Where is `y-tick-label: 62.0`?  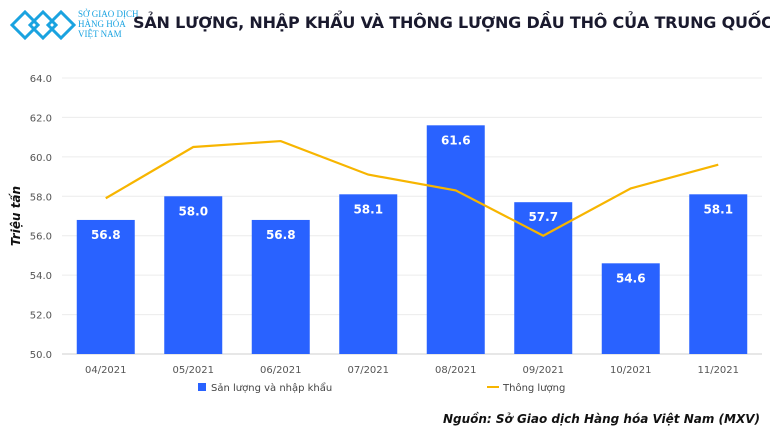
y-tick-label: 62.0 is located at coordinates (41, 118).